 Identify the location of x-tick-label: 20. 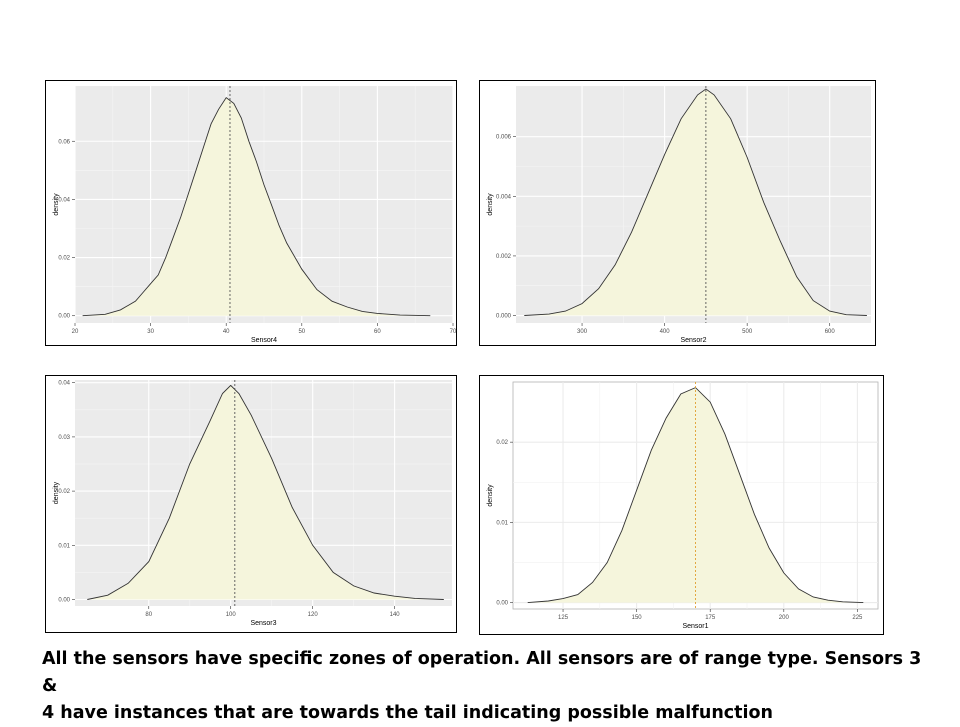
(75, 332).